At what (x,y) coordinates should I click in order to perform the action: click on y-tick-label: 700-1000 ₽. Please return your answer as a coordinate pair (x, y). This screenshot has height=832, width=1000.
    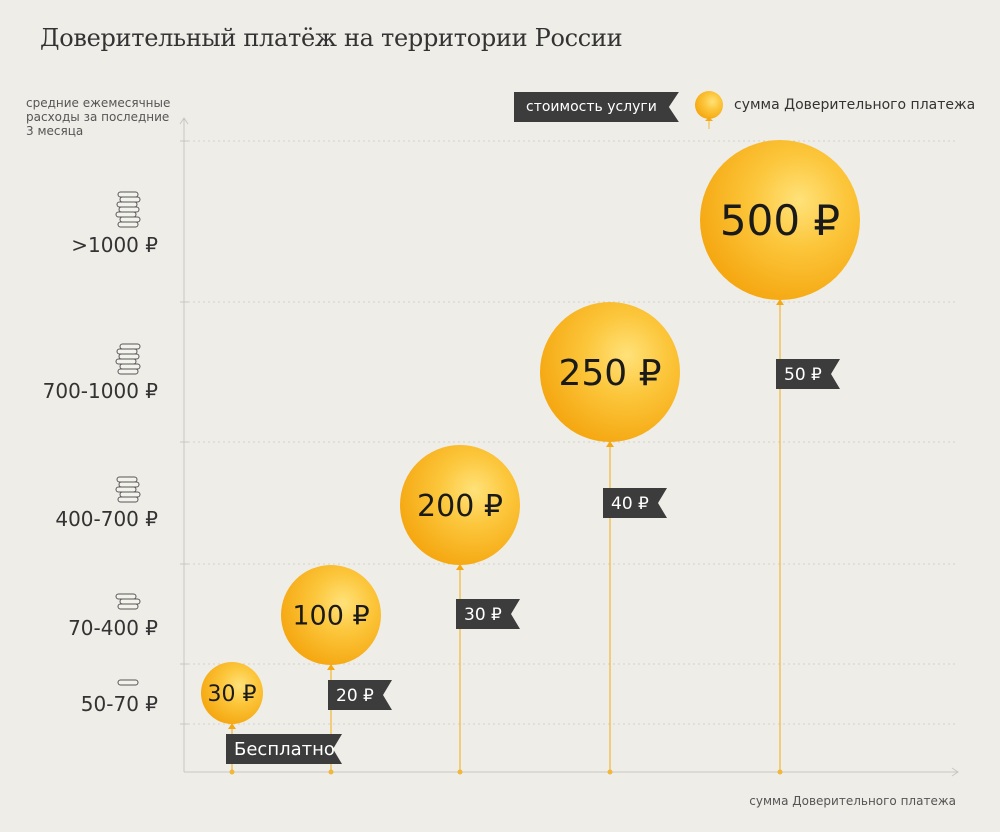
    Looking at the image, I should click on (101, 391).